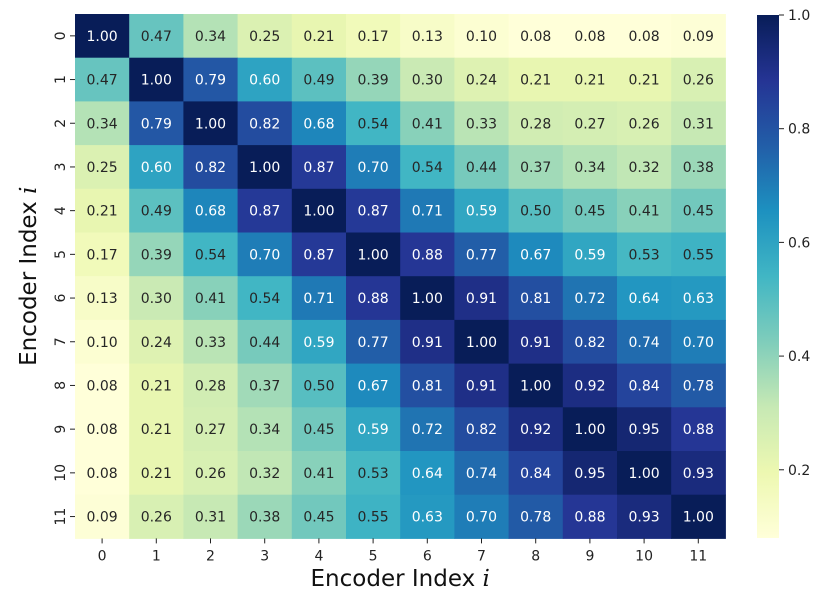 The width and height of the screenshot is (830, 608). I want to click on cell-value-label: 0.59, so click(373, 430).